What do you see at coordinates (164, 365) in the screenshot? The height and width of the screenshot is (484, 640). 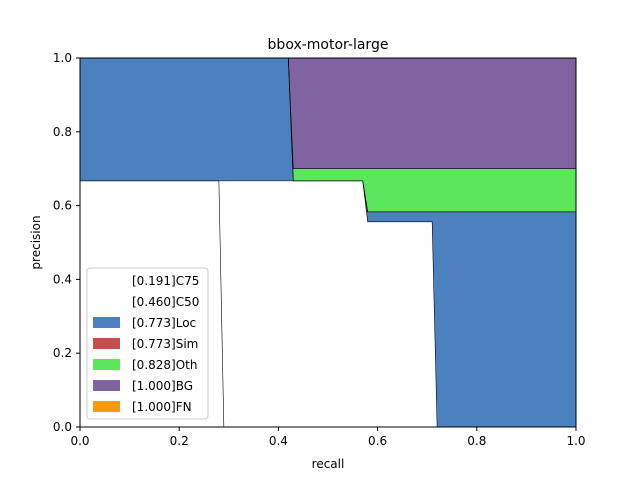 I see `legend-label-0-828-oth: [0.828]Oth` at bounding box center [164, 365].